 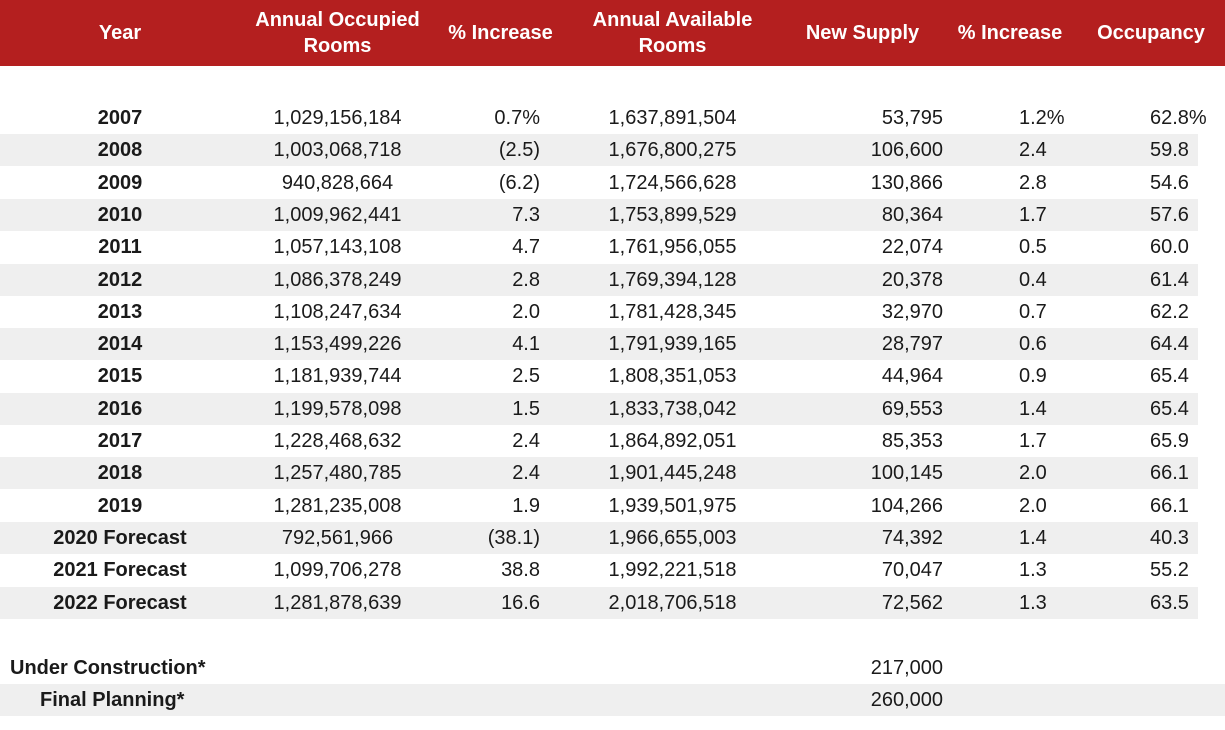 What do you see at coordinates (337, 441) in the screenshot?
I see `cell-annual-occupied-rooms: 1,228,468,632` at bounding box center [337, 441].